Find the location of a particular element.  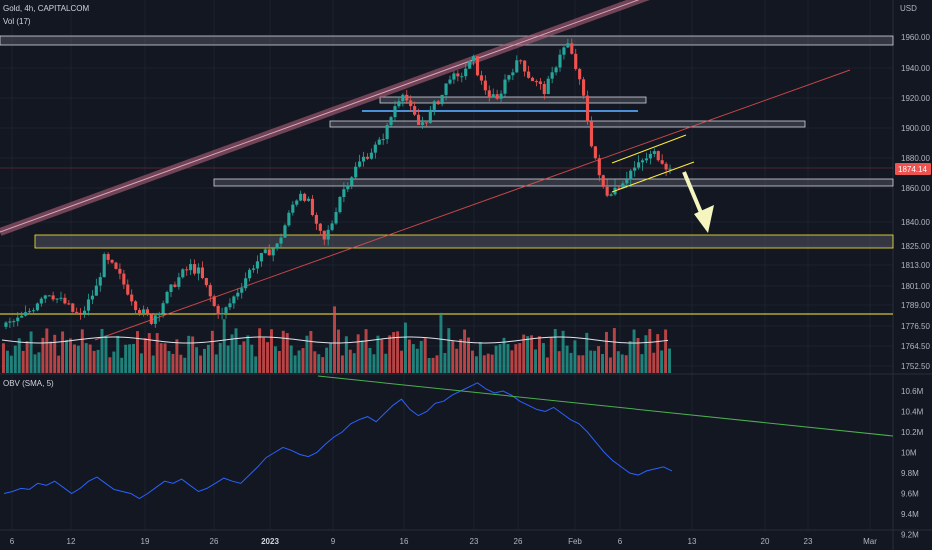

obv-tick-label: 9.8M is located at coordinates (910, 473).